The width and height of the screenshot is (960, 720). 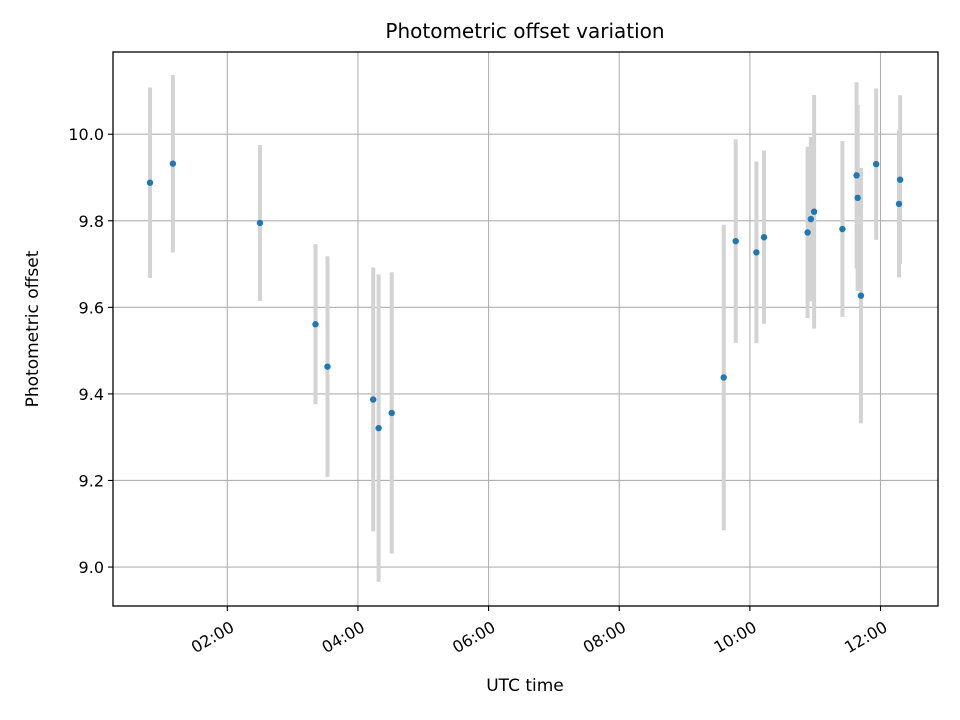 I want to click on y-axis-ticks: 9.0 9.2 9.4 9.6 9.8 10.0, so click(x=90, y=351).